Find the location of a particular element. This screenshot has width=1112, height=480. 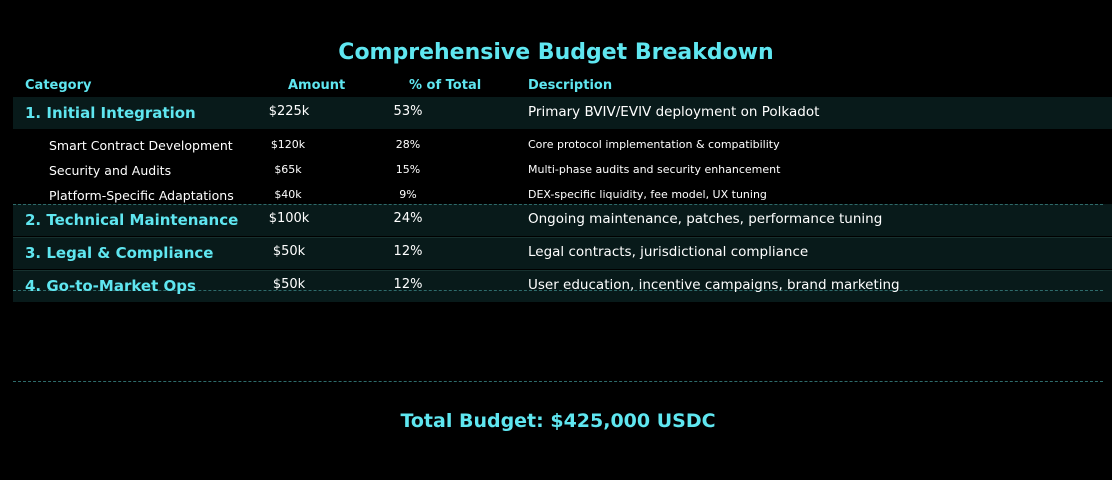

subcategory-cell: Platform-Specific Adaptations is located at coordinates (141, 195).